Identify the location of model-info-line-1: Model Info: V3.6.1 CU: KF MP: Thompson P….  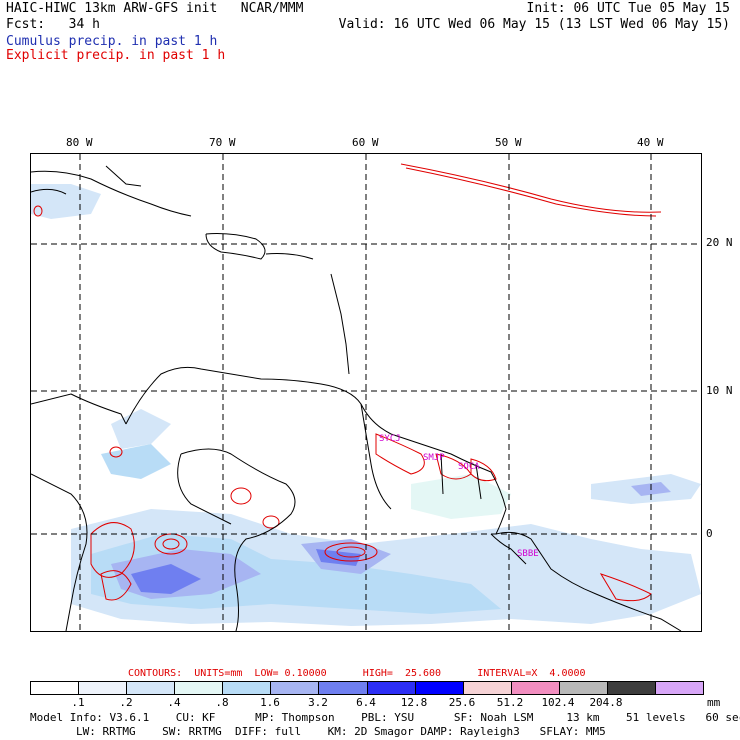
(385, 717).